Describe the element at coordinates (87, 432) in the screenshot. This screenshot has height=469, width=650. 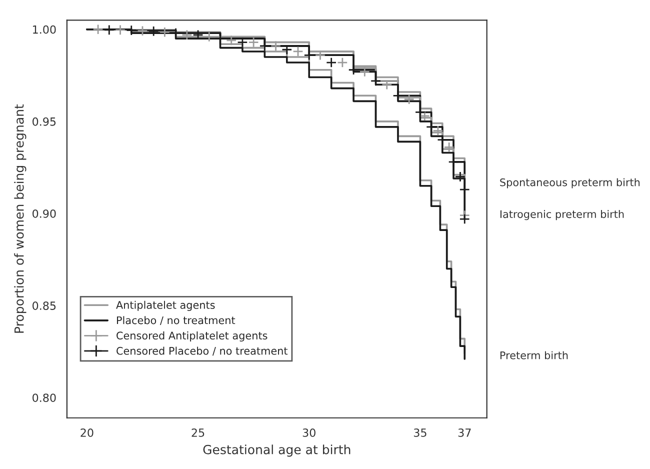
I see `x-tick-label: 20` at that location.